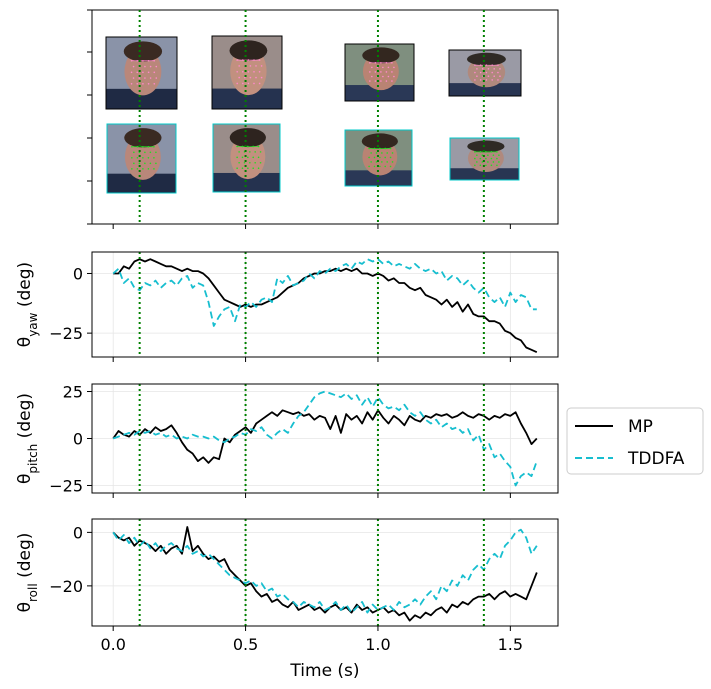 The height and width of the screenshot is (689, 711). I want to click on x-axis-title: Time (s), so click(324, 671).